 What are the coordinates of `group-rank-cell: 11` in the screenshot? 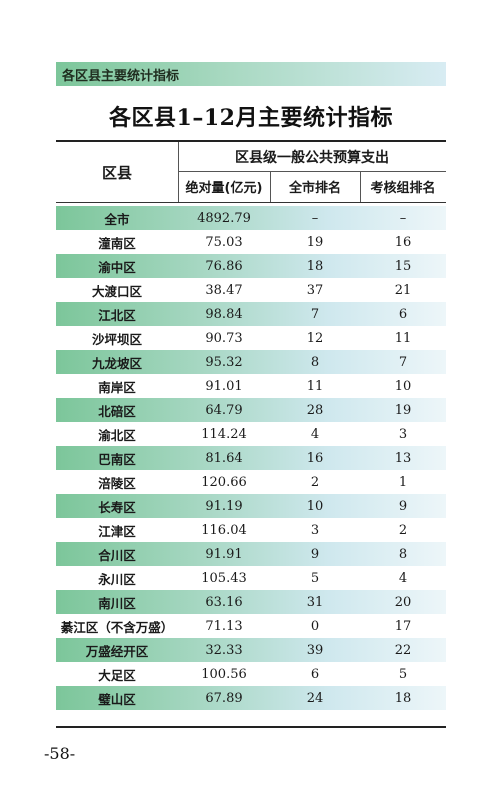 It's located at (403, 338).